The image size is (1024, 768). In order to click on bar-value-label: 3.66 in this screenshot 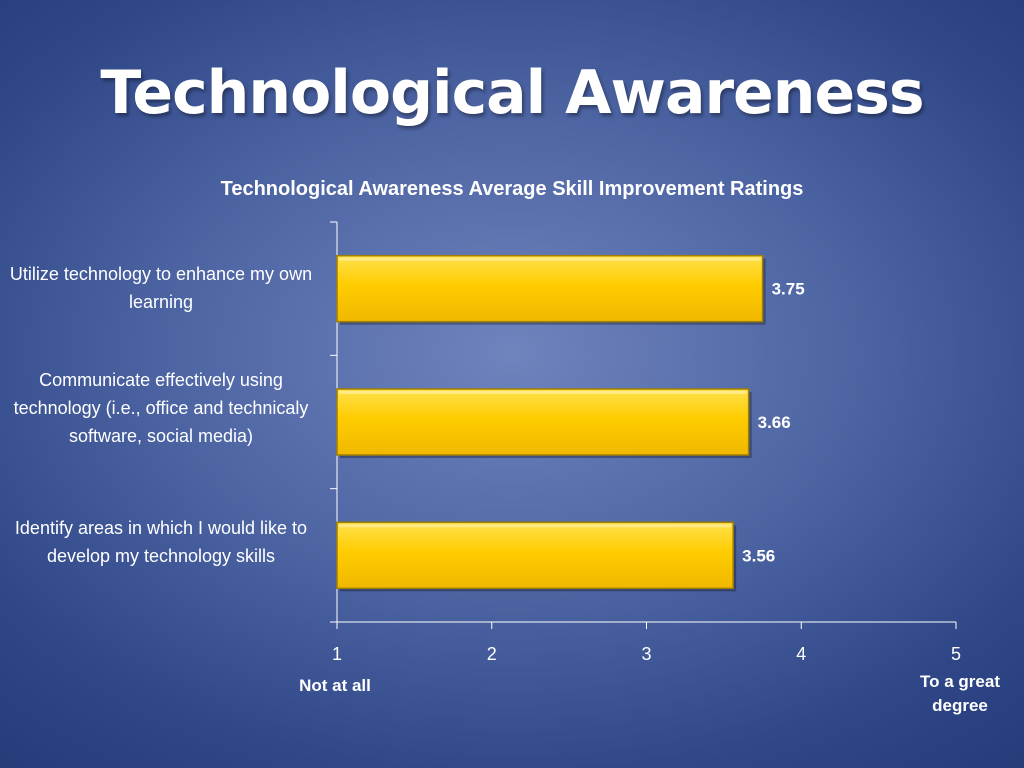, I will do `click(774, 422)`.